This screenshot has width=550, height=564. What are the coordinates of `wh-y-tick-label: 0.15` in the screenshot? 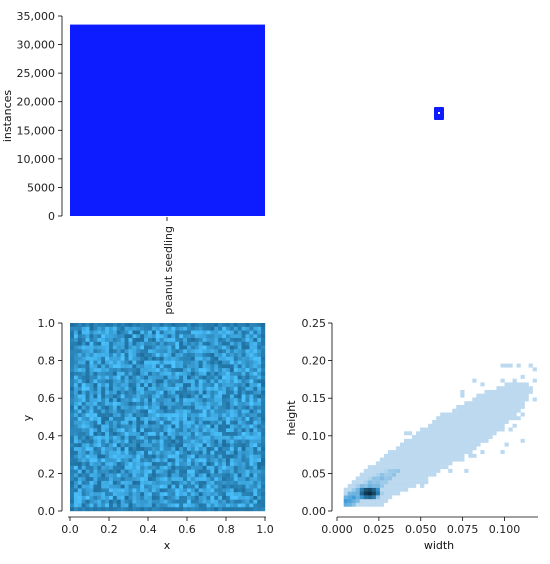 It's located at (314, 398).